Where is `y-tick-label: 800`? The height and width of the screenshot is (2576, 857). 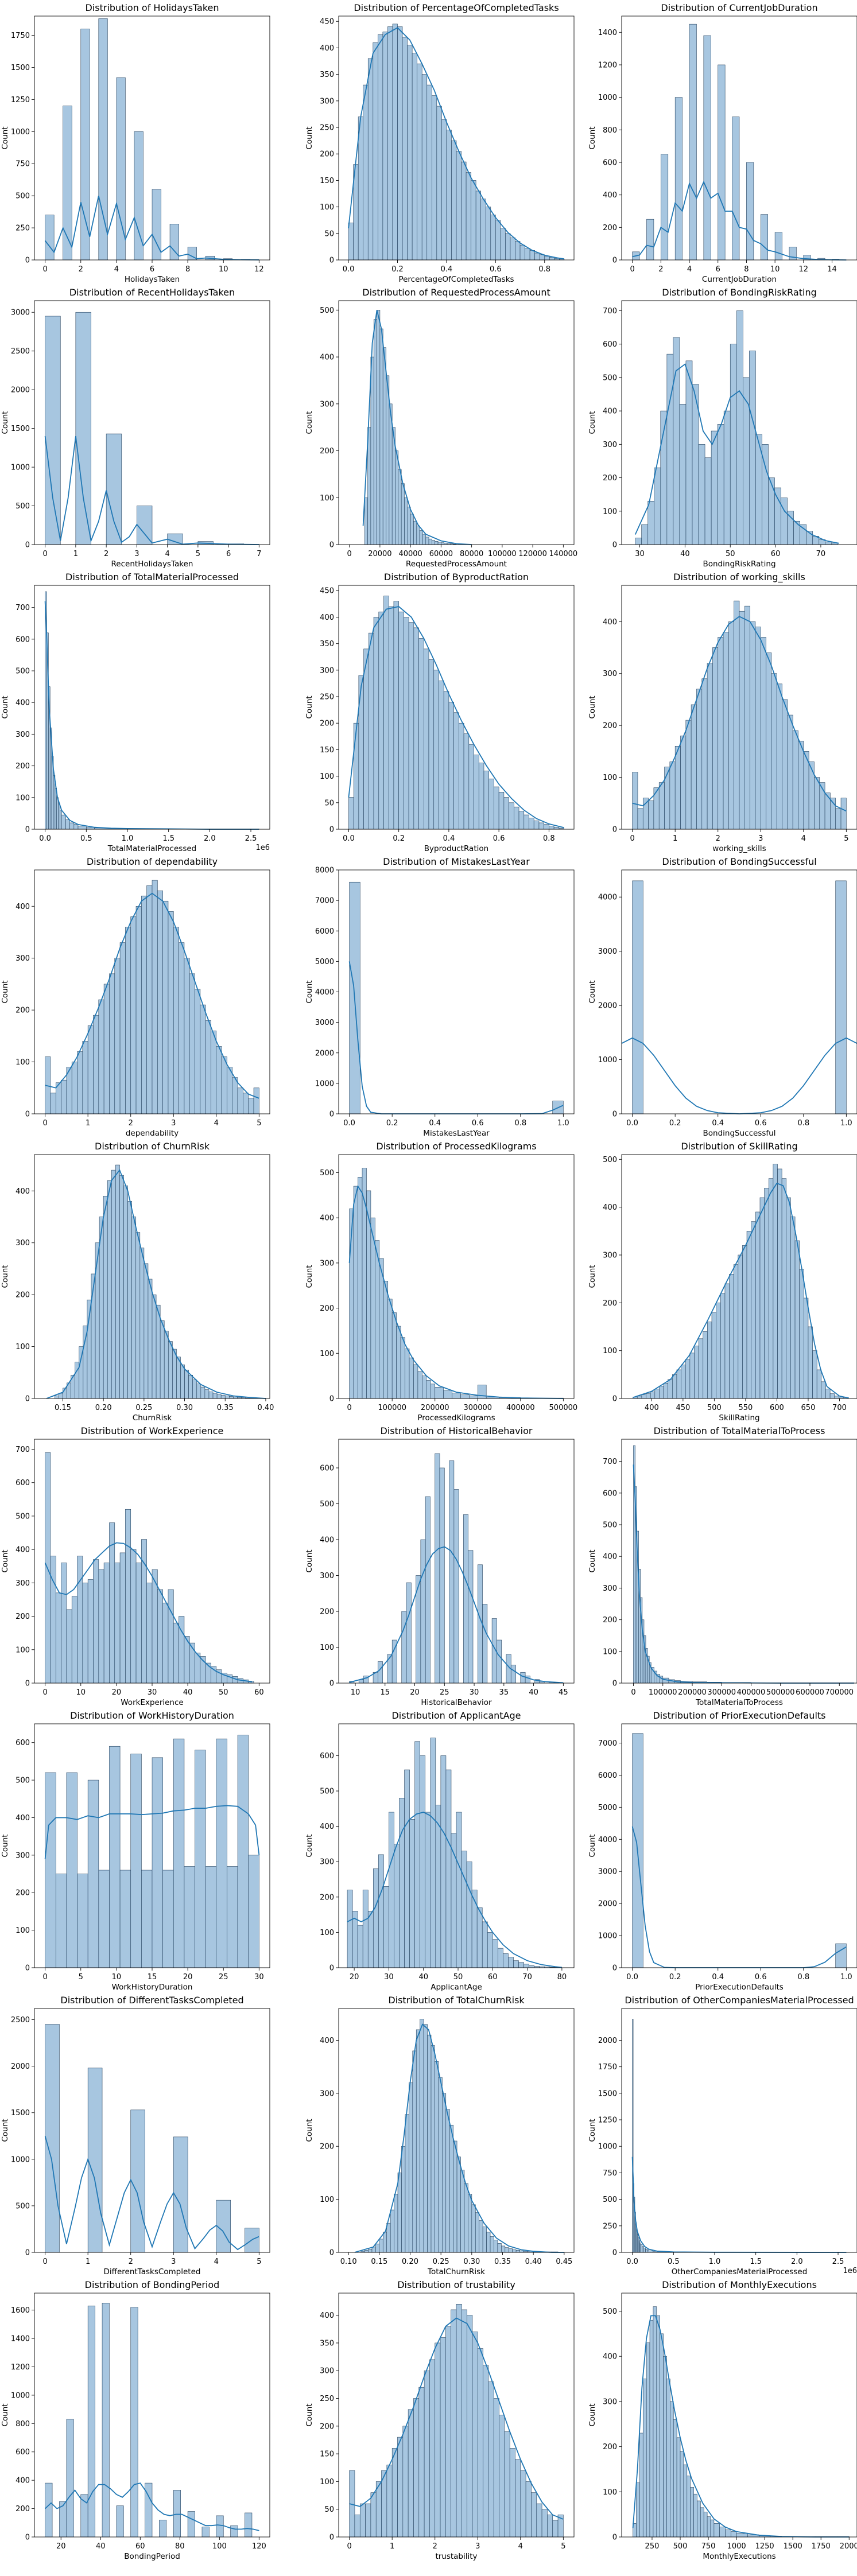 y-tick-label: 800 is located at coordinates (22, 2424).